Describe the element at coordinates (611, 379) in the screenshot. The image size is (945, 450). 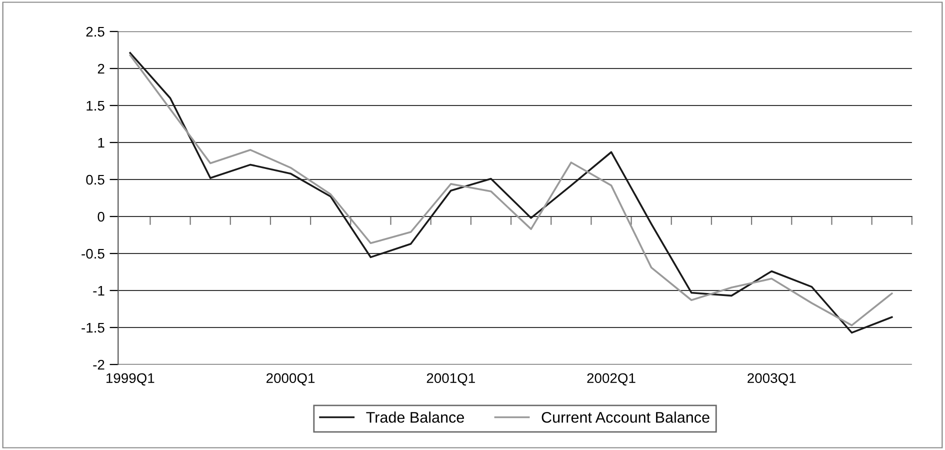
I see `x-tick-label: 2002Q1` at that location.